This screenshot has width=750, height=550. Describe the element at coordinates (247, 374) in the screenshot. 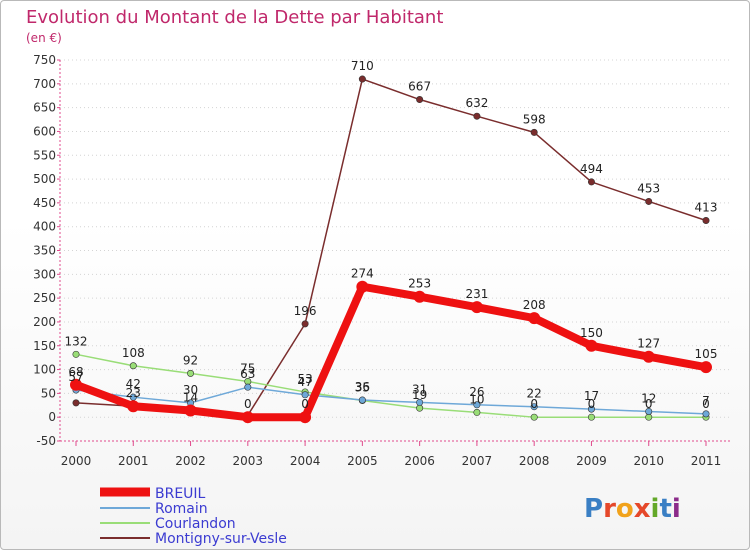

I see `data-label-romain: 63` at that location.